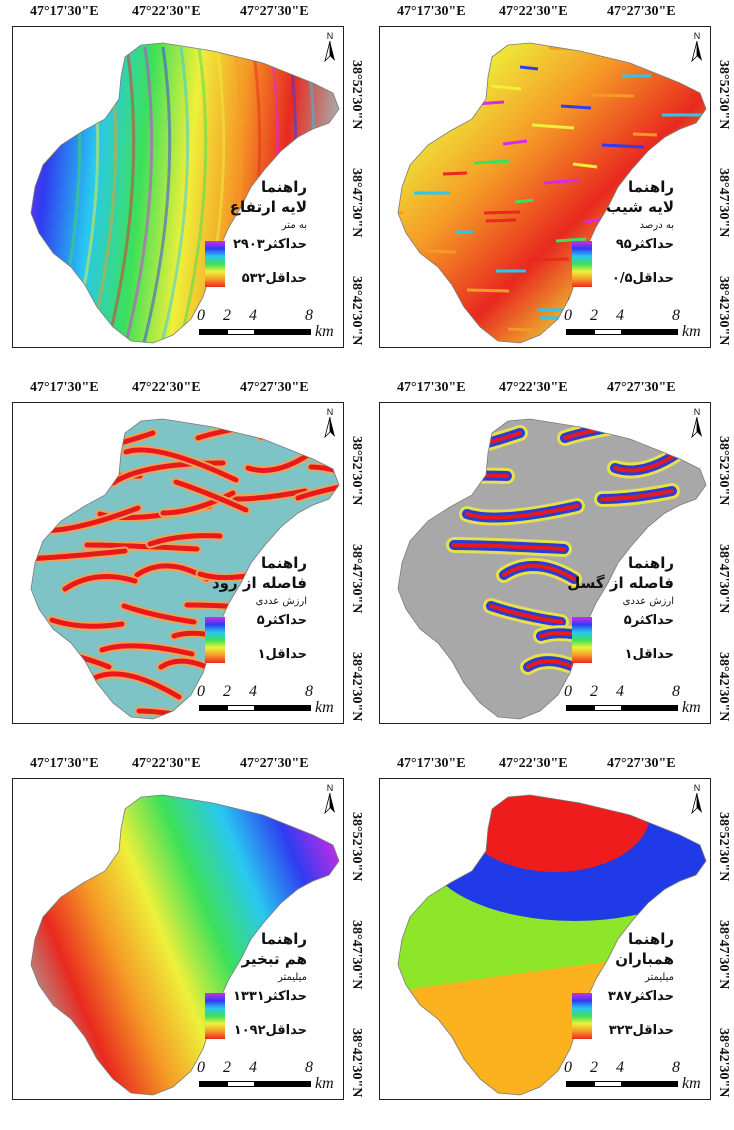  Describe the element at coordinates (269, 996) in the screenshot. I see `legend-max-value: حداکثر۱۳۳۱` at that location.